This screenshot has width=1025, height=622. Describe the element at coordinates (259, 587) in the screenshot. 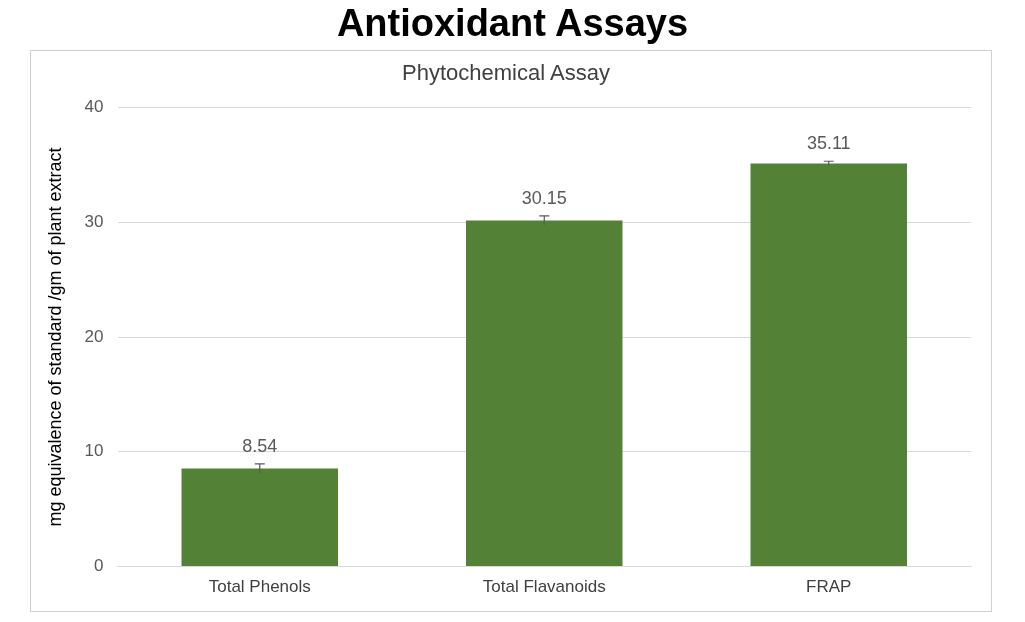

I see `x-tick-label: Total Phenols` at that location.